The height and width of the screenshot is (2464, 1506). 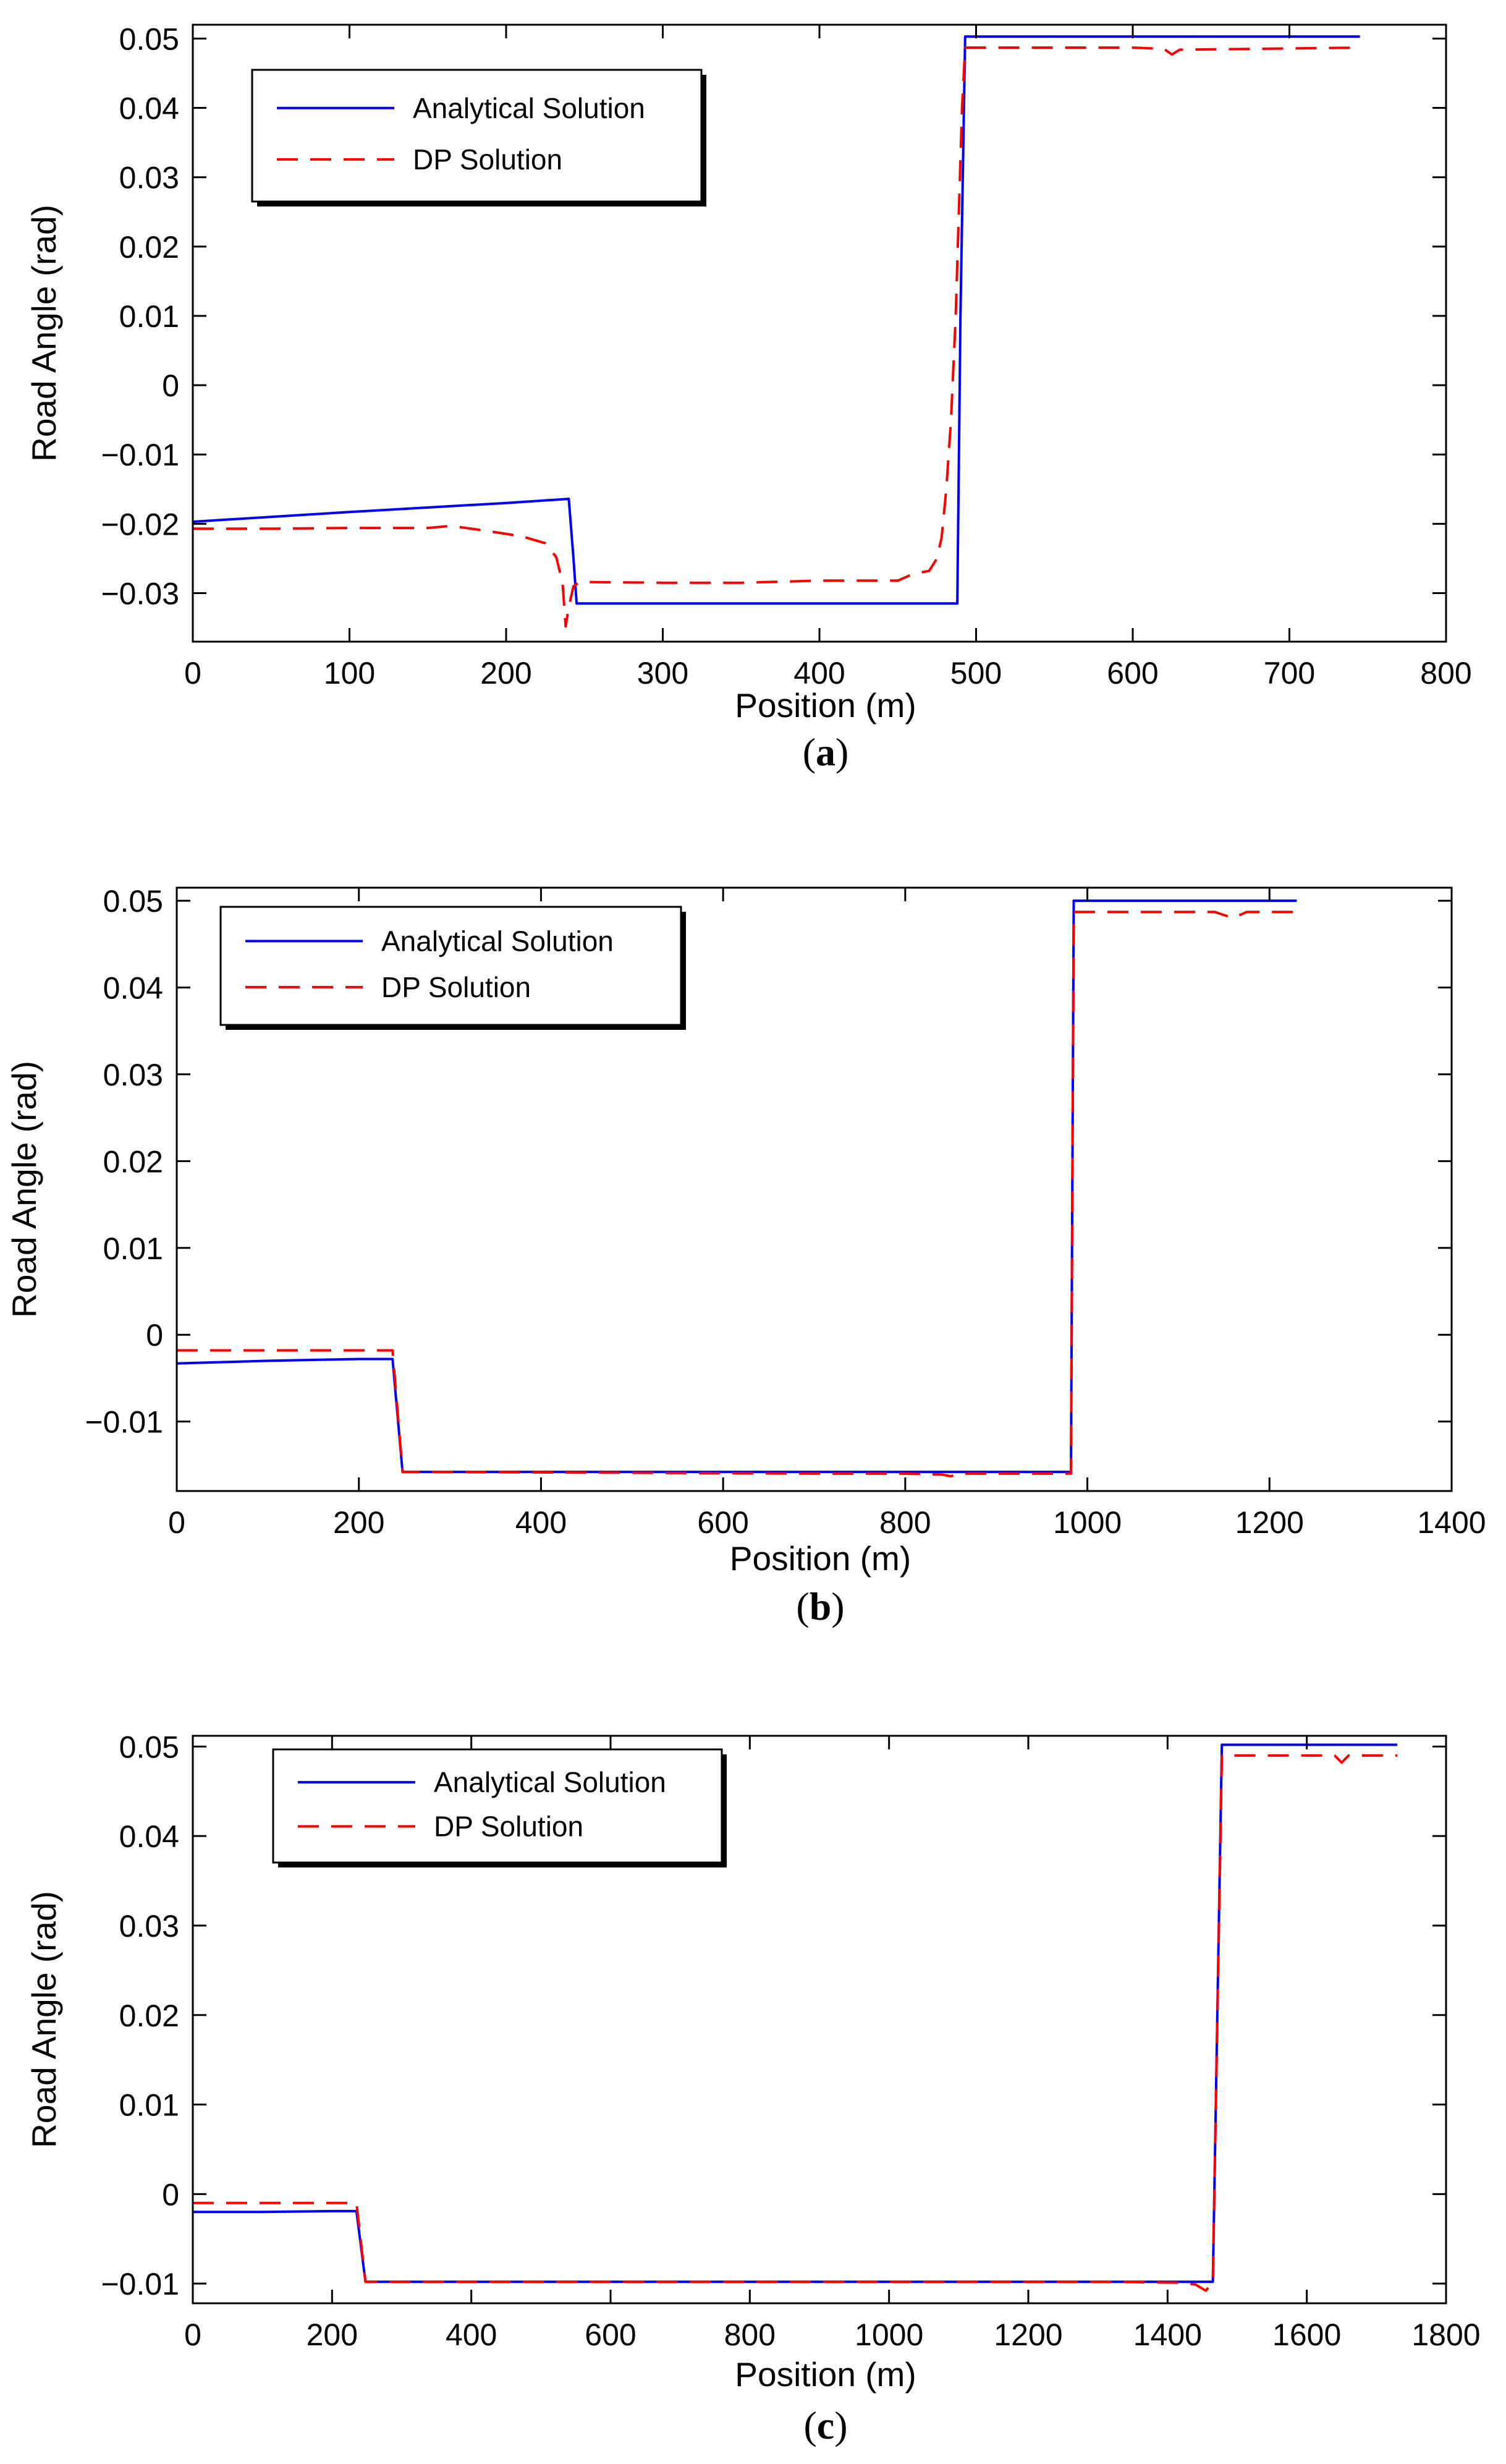 I want to click on y-tick-label: −0.03, so click(x=140, y=594).